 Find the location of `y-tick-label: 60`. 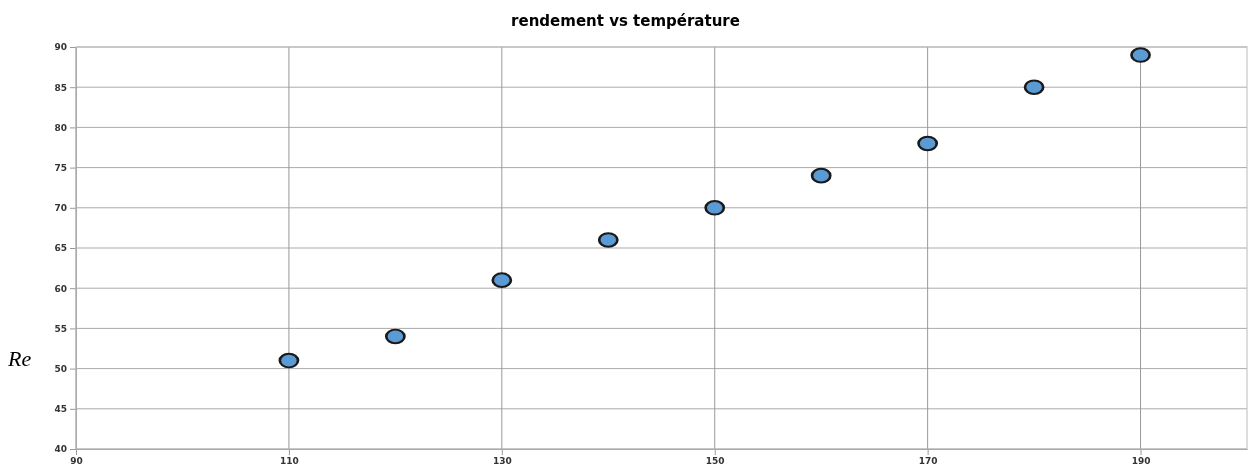

y-tick-label: 60 is located at coordinates (60, 288).